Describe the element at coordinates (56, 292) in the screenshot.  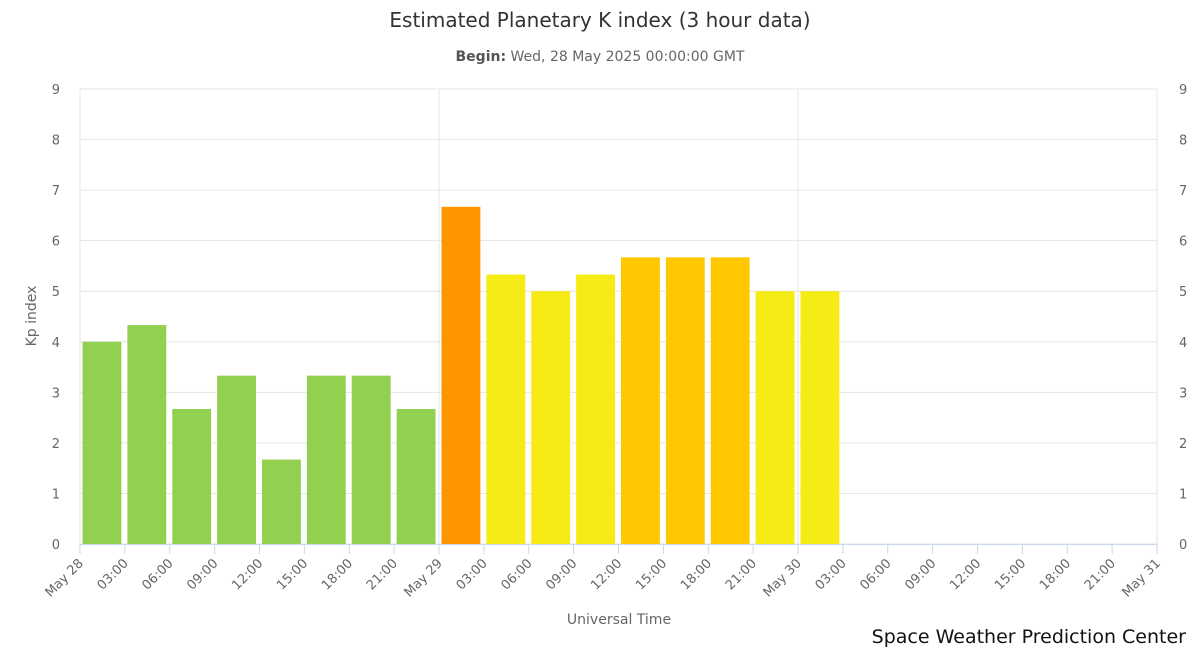
I see `y-tick-label-left: 5` at that location.